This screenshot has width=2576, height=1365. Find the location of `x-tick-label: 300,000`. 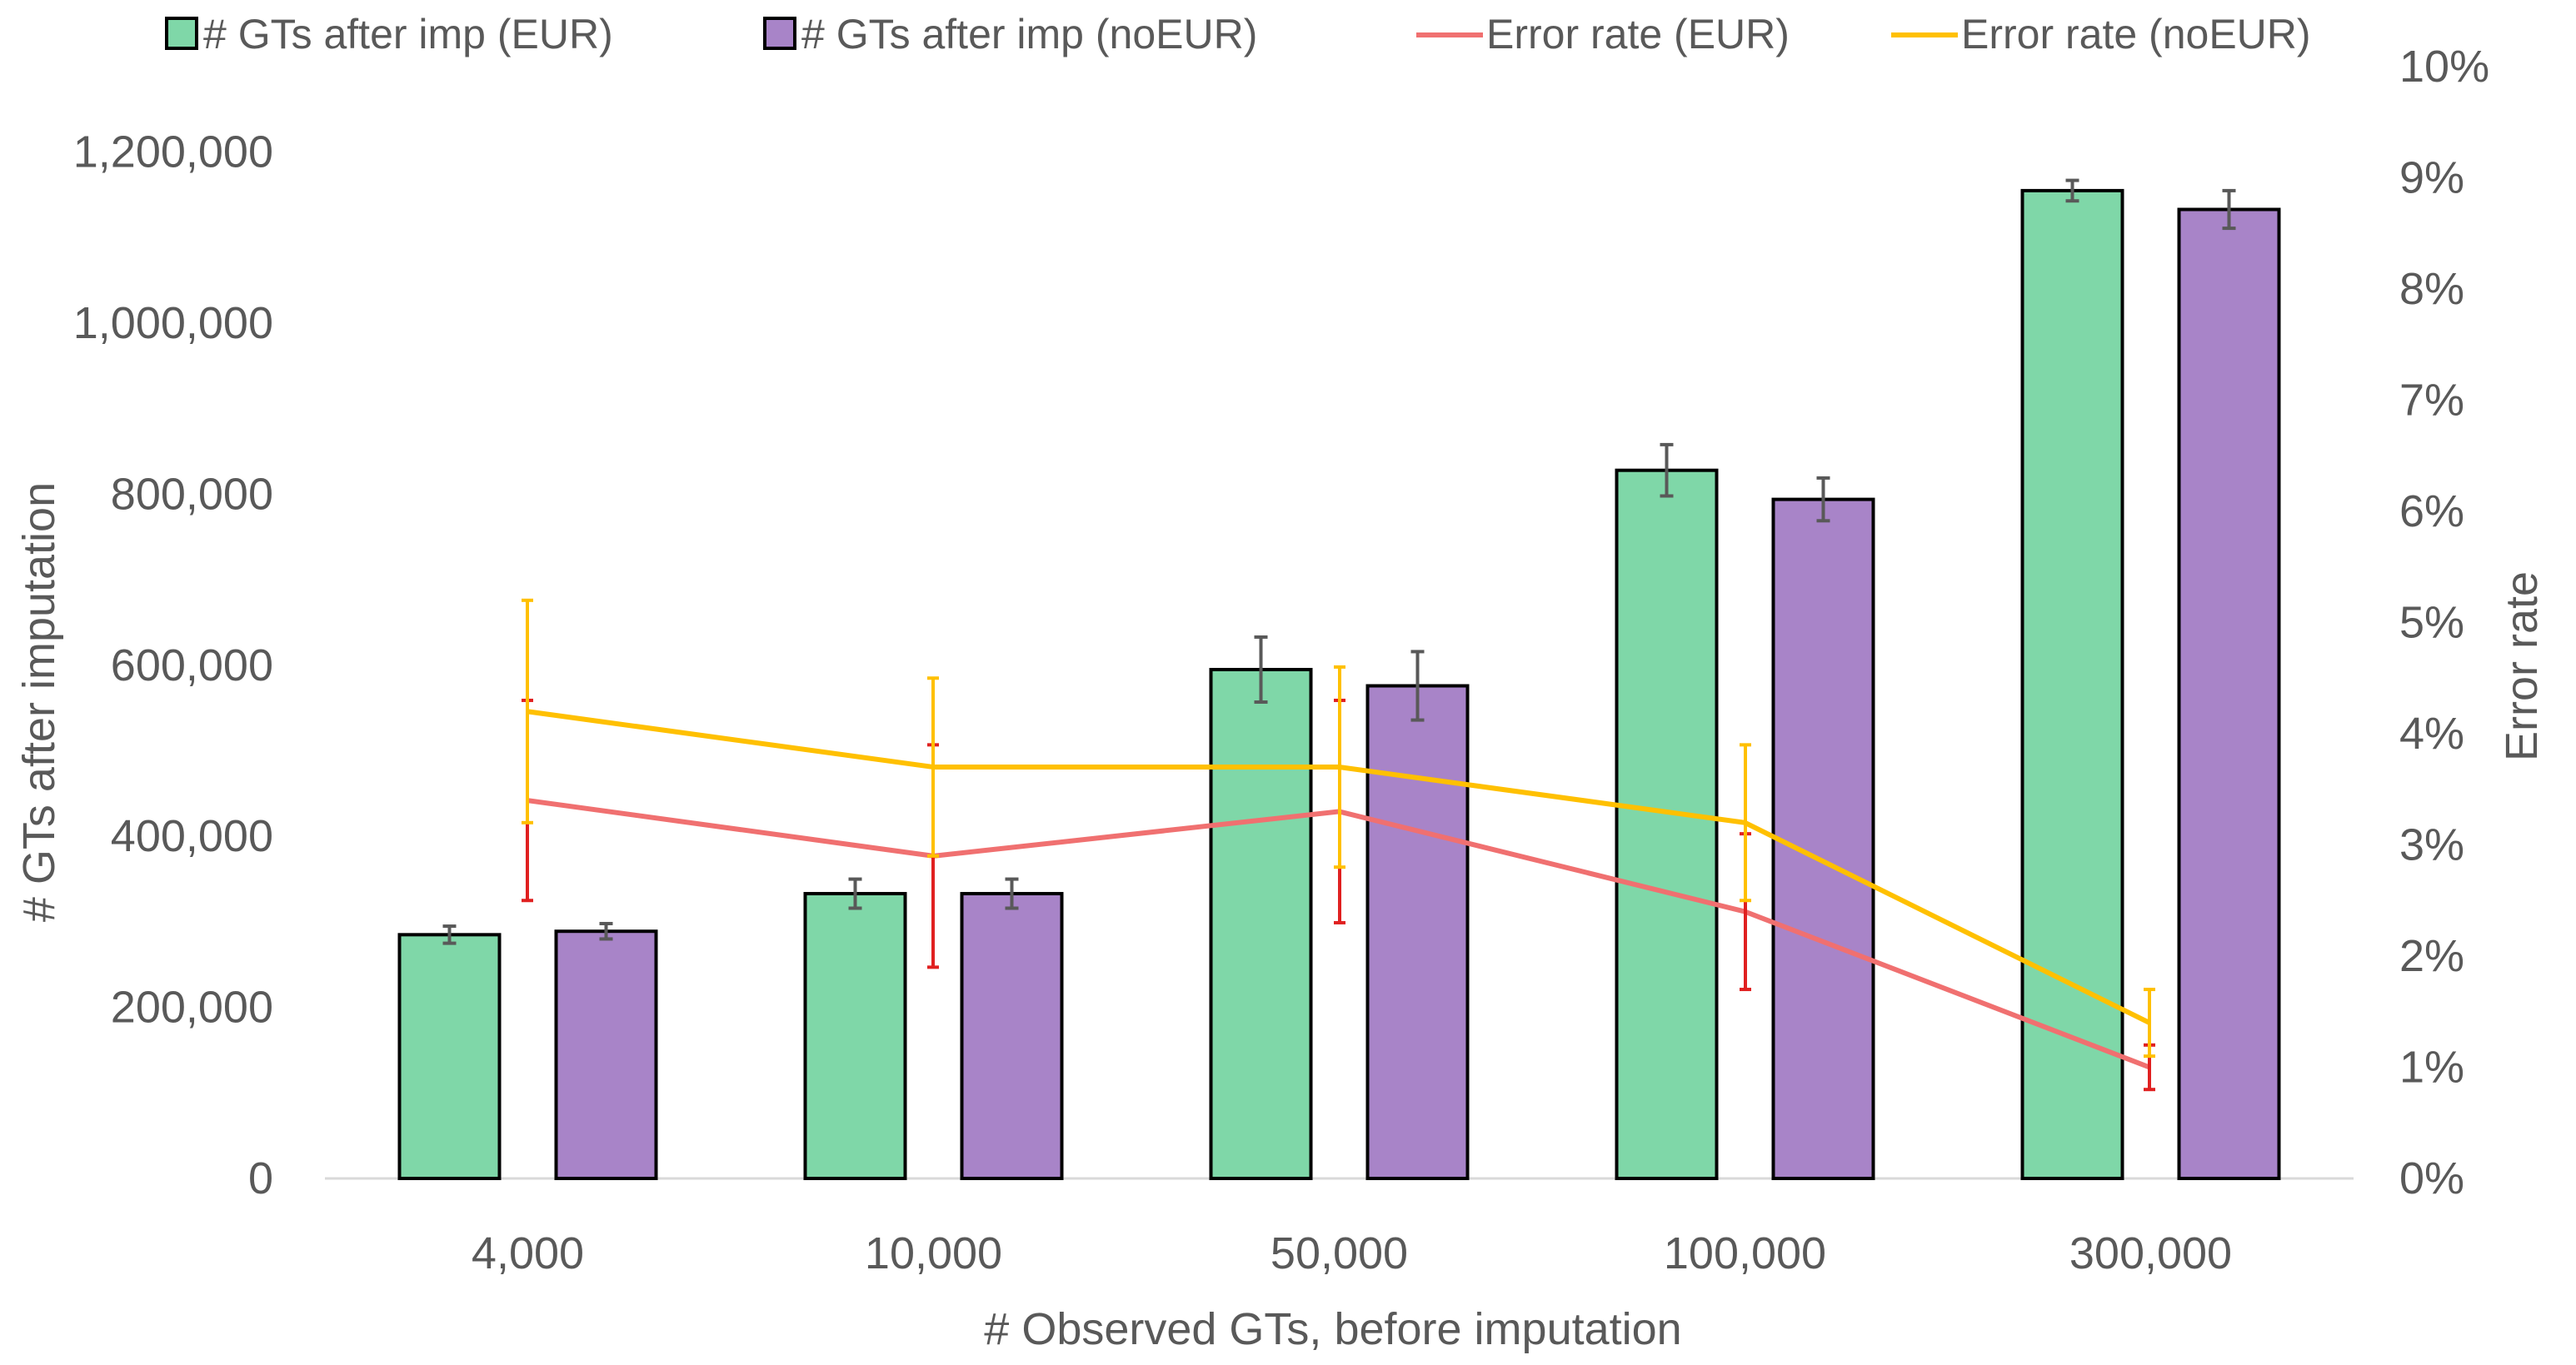

x-tick-label: 300,000 is located at coordinates (2150, 1253).